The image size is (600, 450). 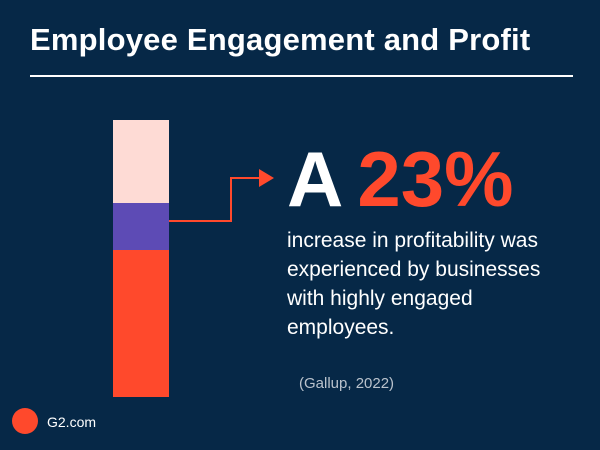 What do you see at coordinates (221, 195) in the screenshot?
I see `arrow-icon` at bounding box center [221, 195].